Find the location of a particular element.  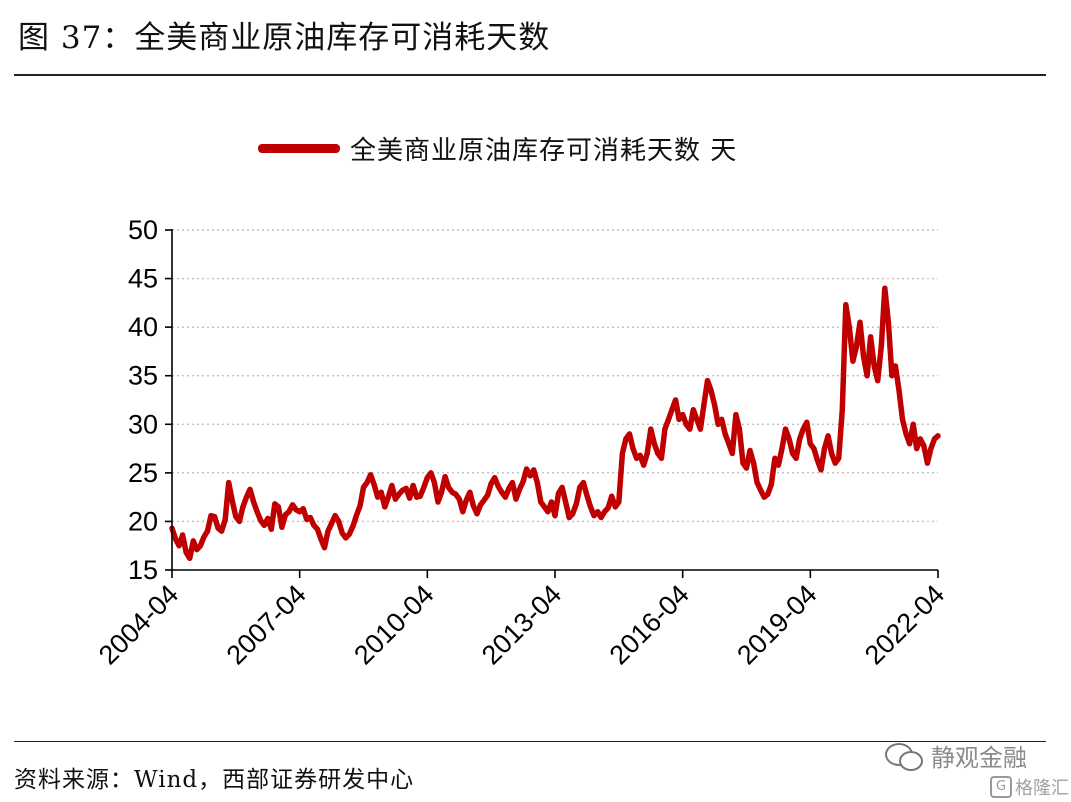

wechat-icon is located at coordinates (905, 756).